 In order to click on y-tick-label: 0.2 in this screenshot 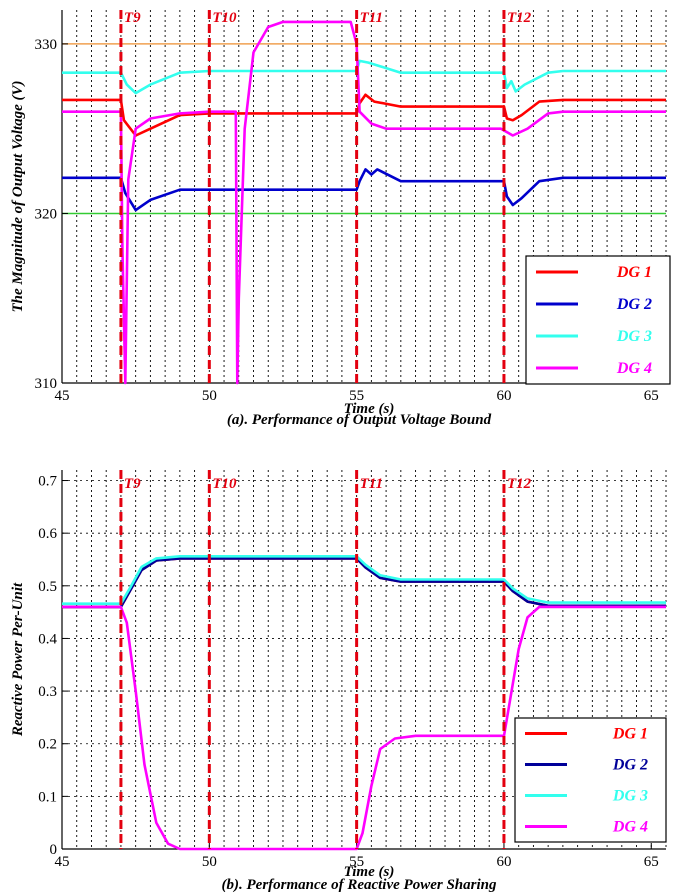, I will do `click(47, 745)`.